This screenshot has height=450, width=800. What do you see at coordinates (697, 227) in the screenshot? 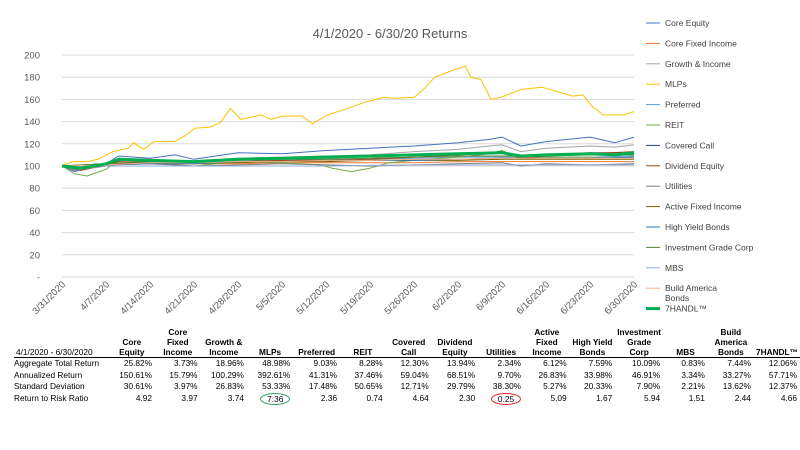
I see `legend-label: High Yield Bonds` at bounding box center [697, 227].